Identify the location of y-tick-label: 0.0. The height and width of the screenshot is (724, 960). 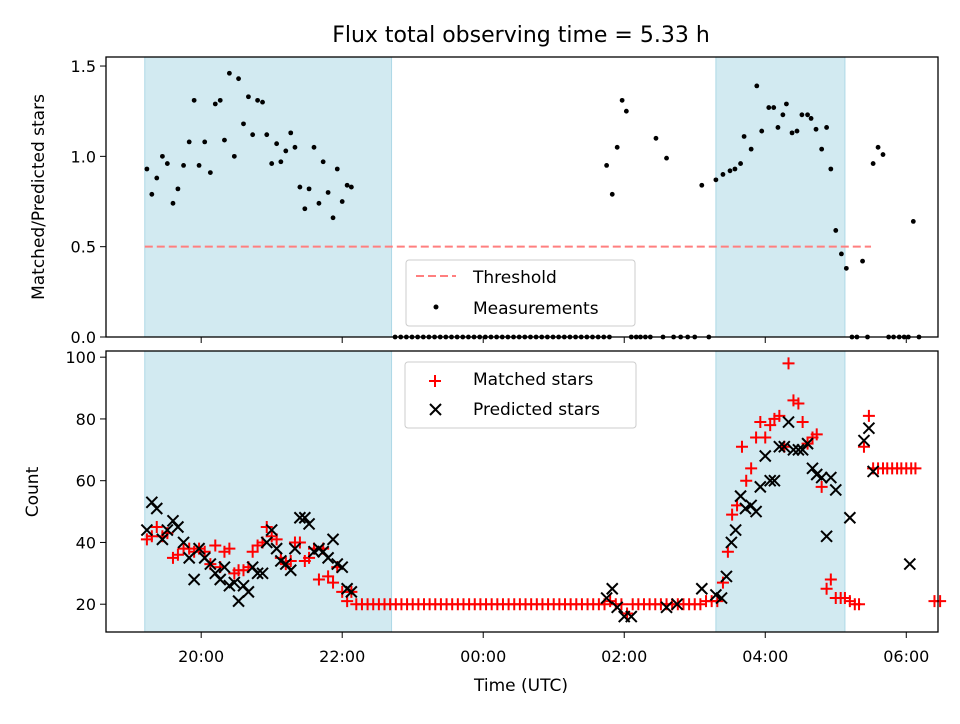
(83, 337).